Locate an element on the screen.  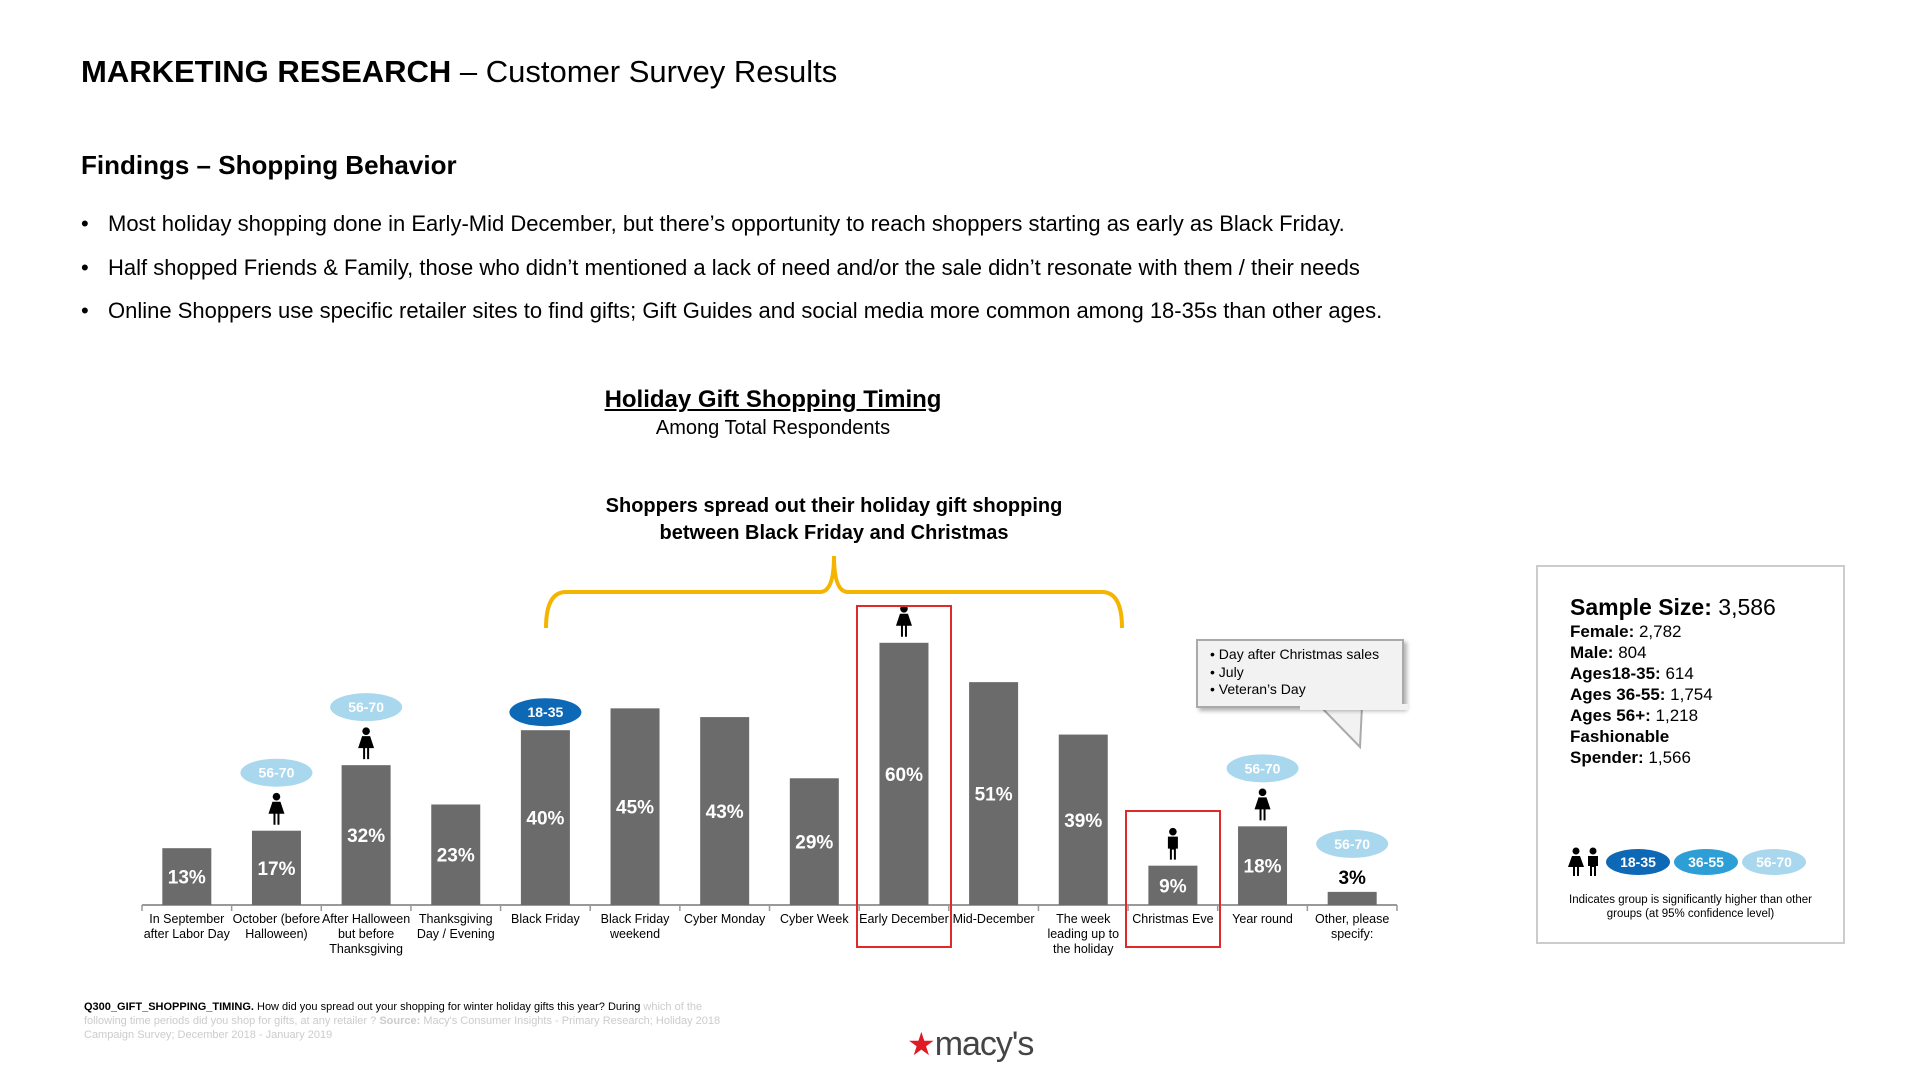
category-label: Other, please specify: is located at coordinates (1352, 926).